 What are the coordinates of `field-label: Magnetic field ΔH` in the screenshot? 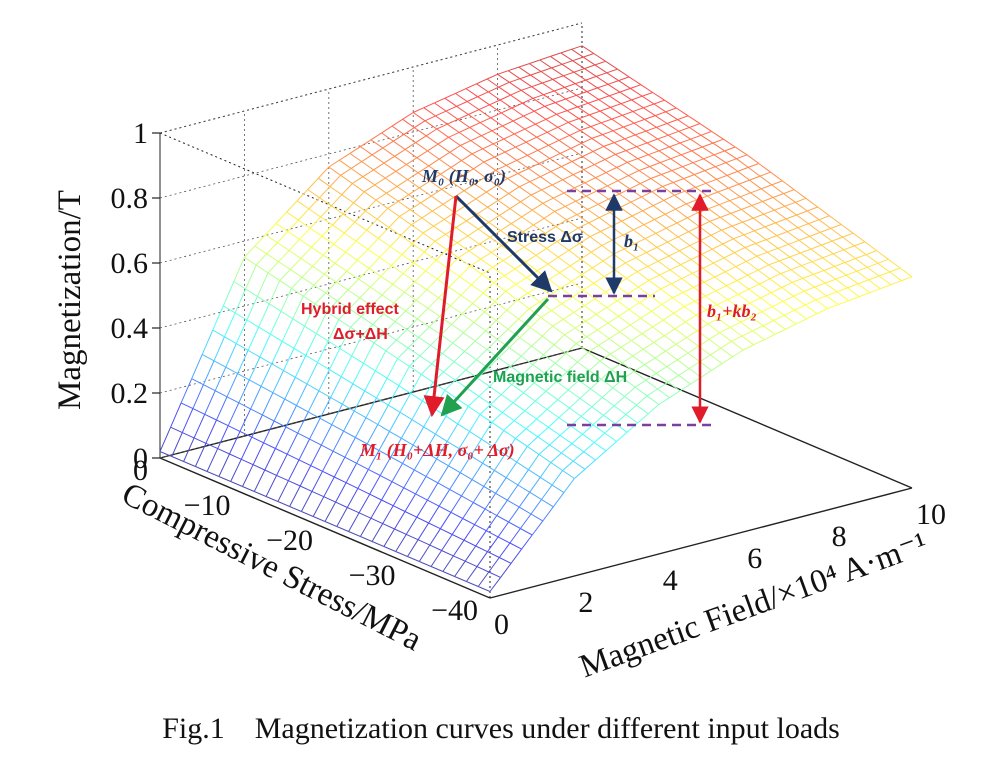 It's located at (560, 377).